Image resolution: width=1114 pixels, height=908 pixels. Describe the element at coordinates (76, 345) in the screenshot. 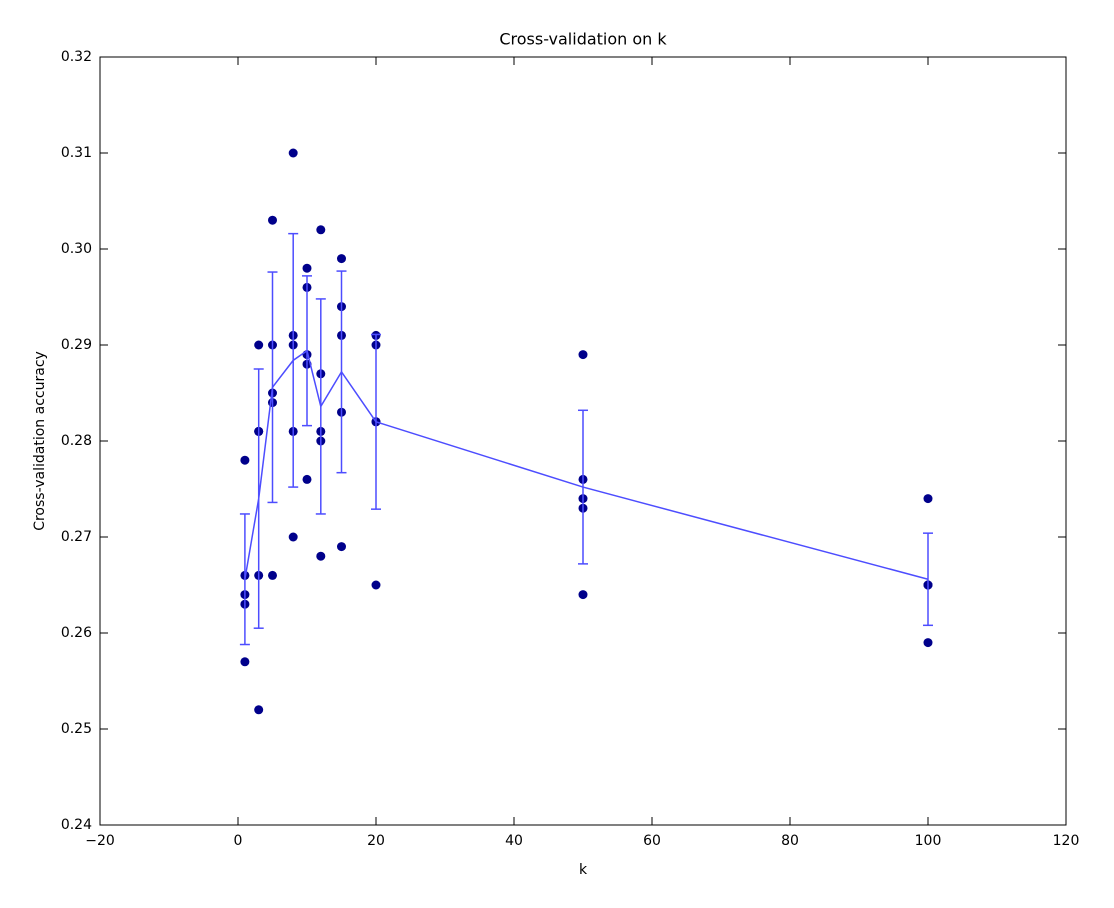

I see `y-tick-label: 0.29` at that location.